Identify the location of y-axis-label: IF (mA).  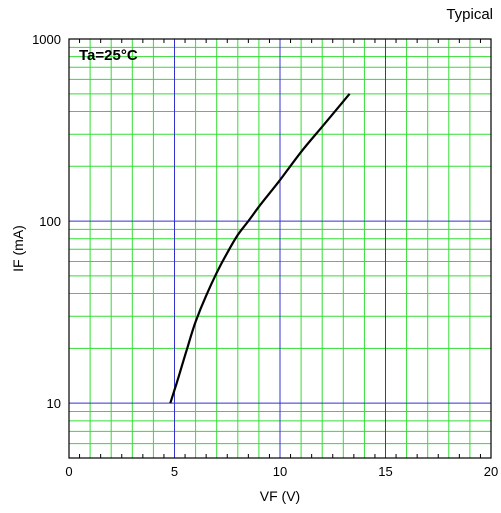
(18, 248).